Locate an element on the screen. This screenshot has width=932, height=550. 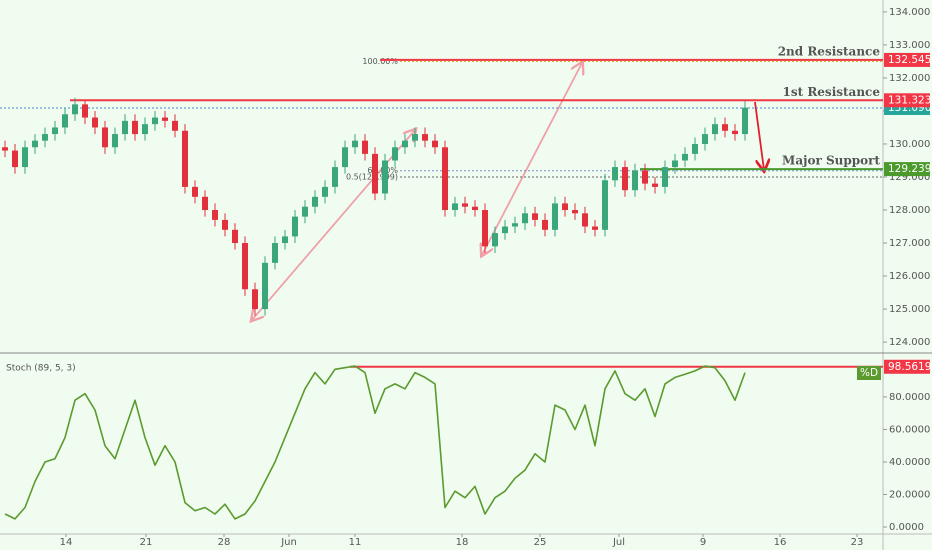
price-tag-label: 129.239 is located at coordinates (909, 169).